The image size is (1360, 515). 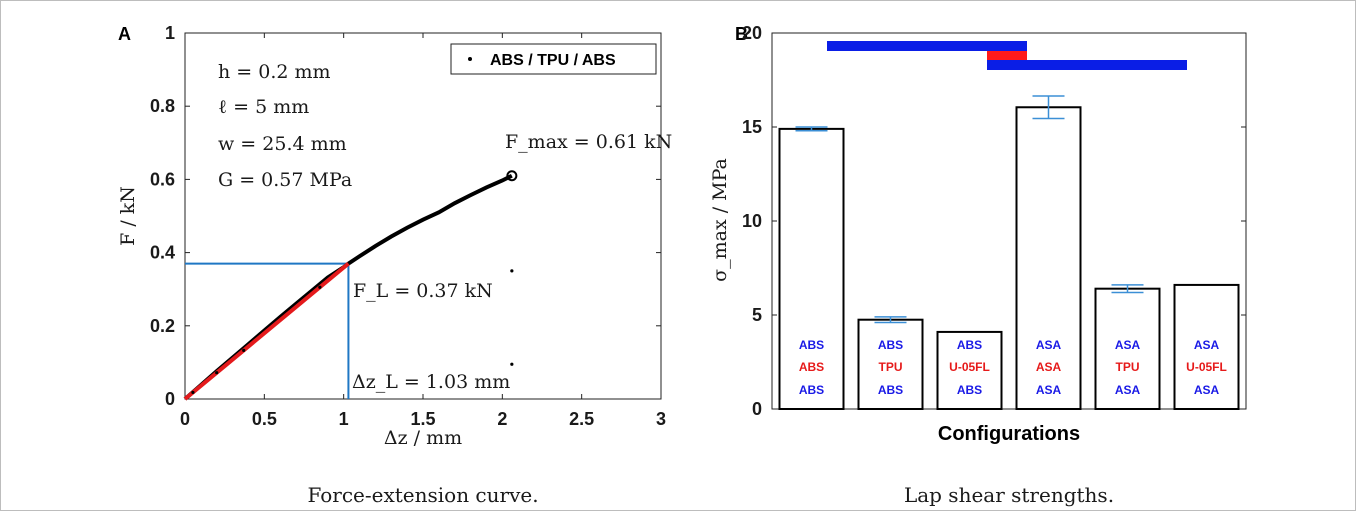 I want to click on y-tick-label: 10, so click(x=752, y=221).